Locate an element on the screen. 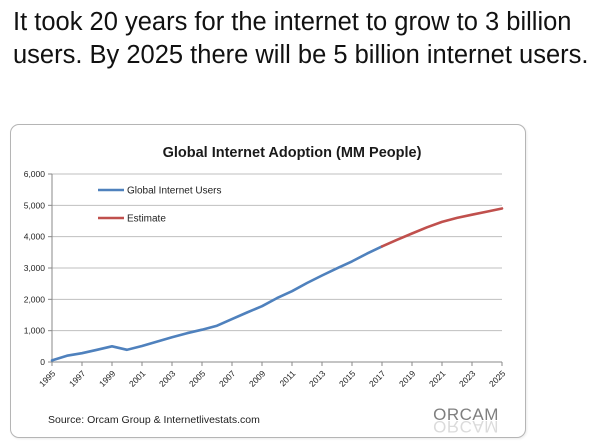 The height and width of the screenshot is (443, 600). y-tick-label: 5,000 is located at coordinates (35, 205).